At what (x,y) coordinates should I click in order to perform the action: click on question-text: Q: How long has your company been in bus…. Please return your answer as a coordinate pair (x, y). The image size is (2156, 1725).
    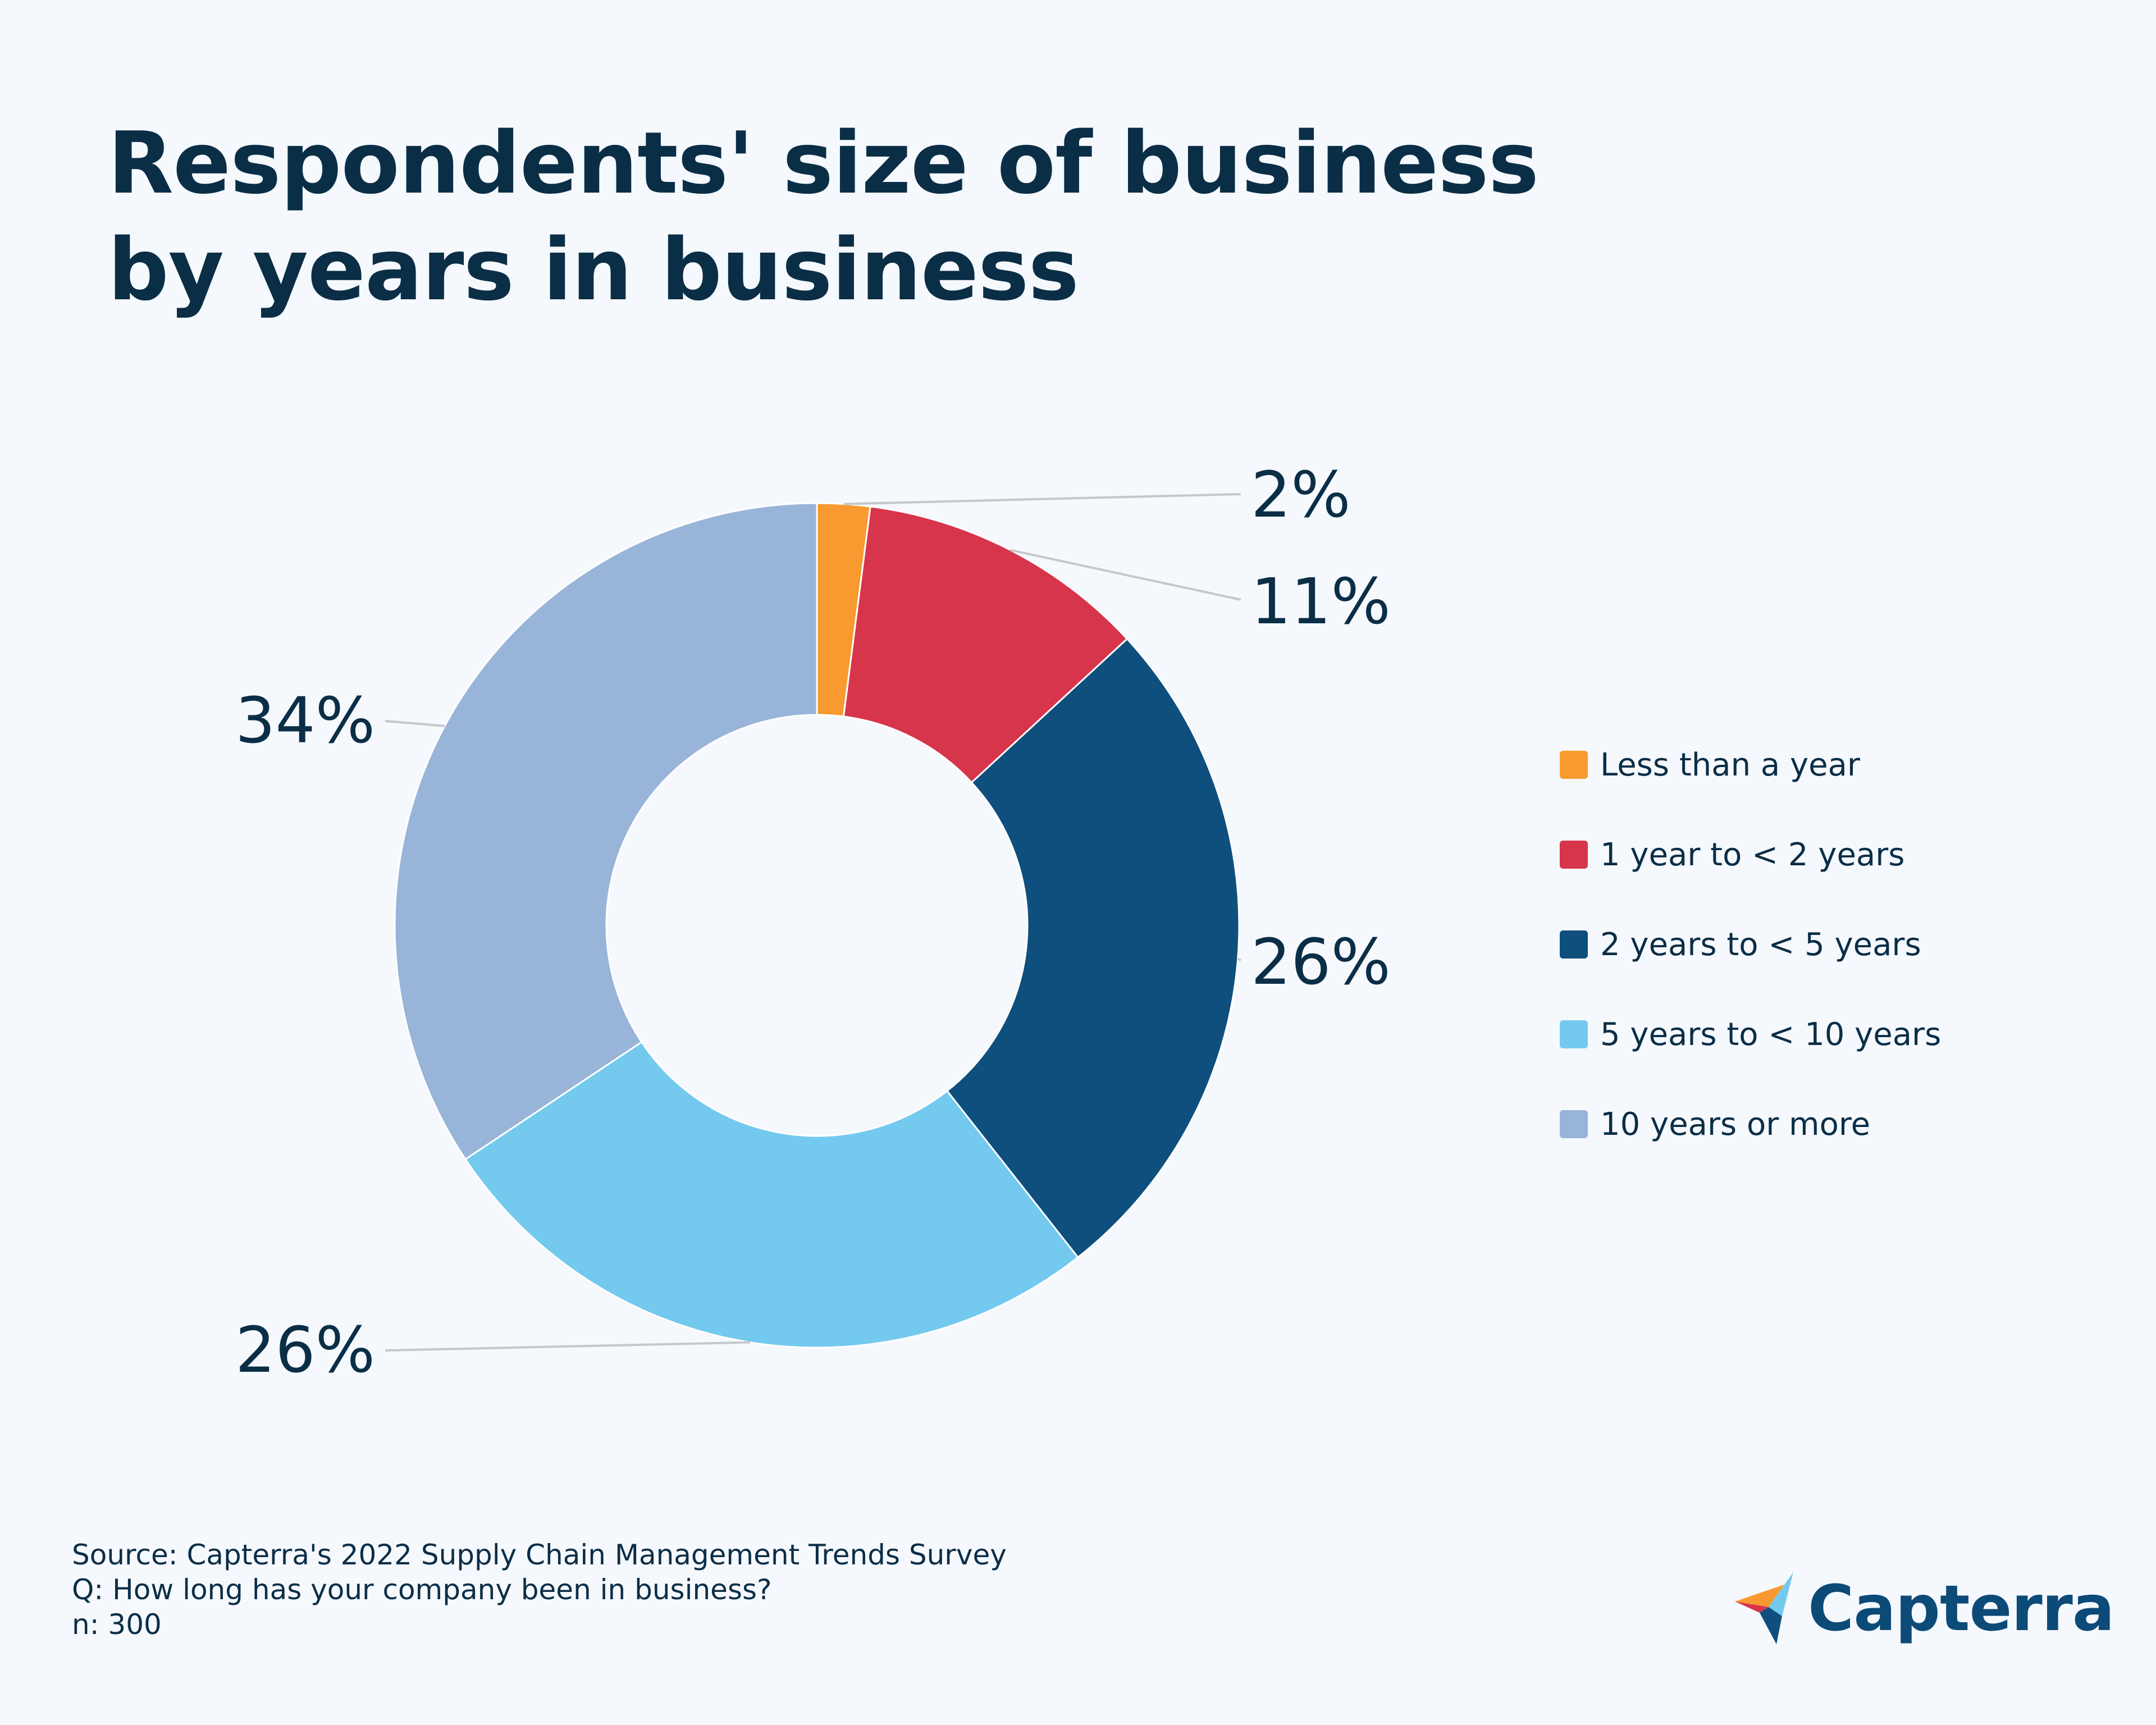
    Looking at the image, I should click on (422, 1589).